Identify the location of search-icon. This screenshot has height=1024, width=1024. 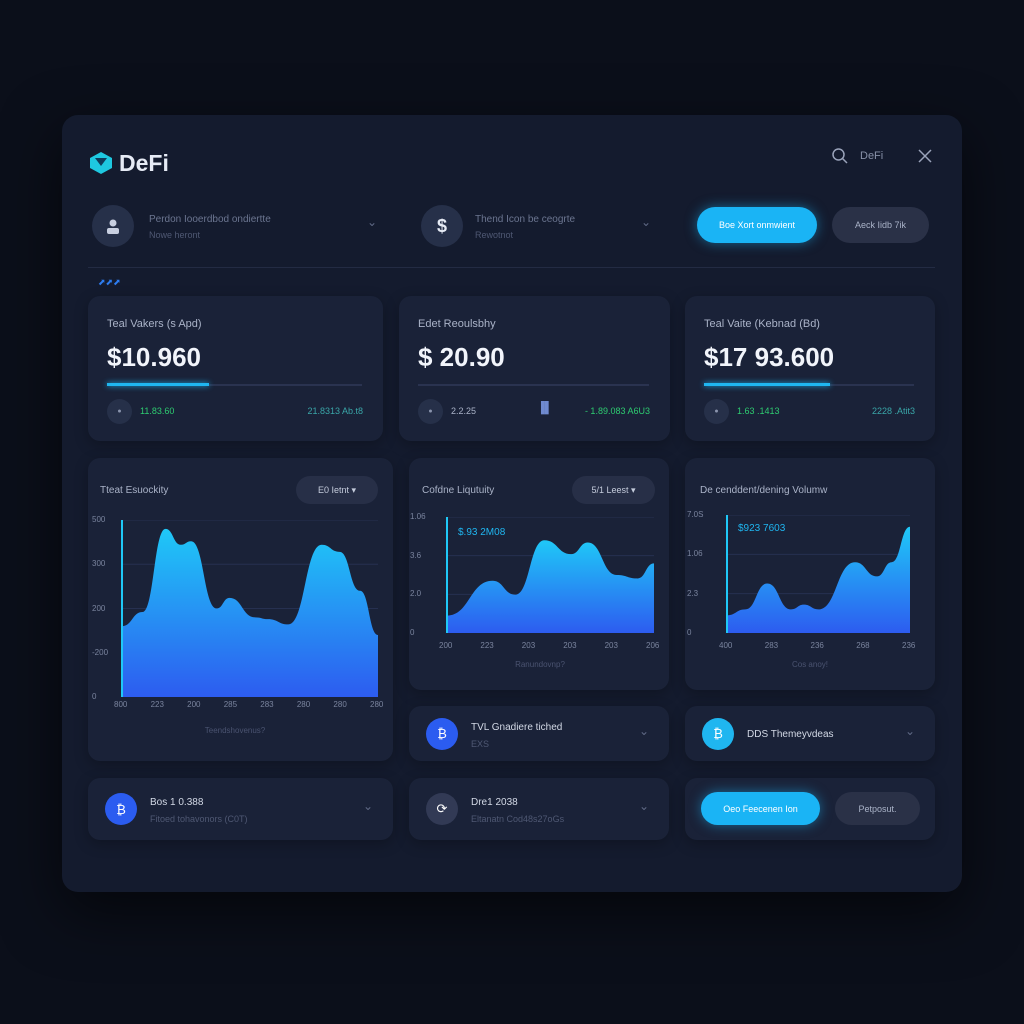
(840, 156).